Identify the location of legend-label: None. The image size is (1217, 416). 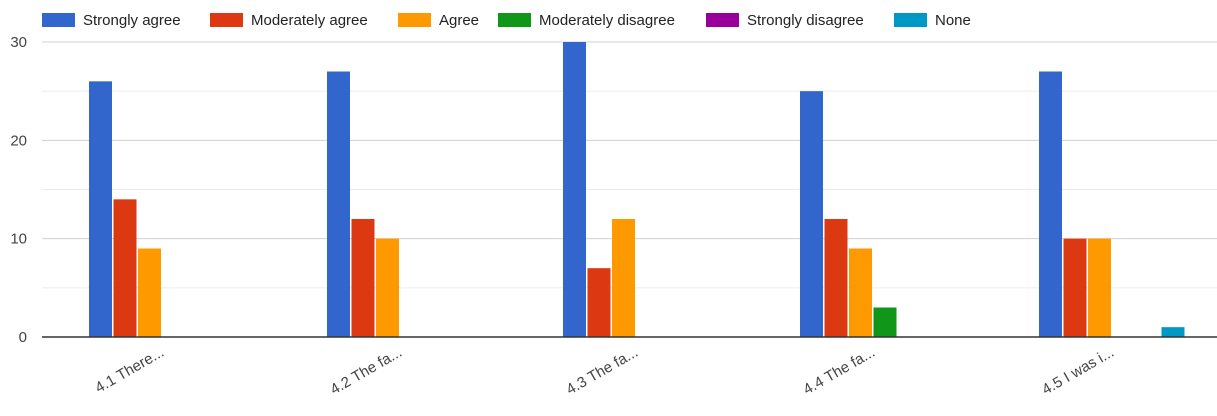
(953, 20).